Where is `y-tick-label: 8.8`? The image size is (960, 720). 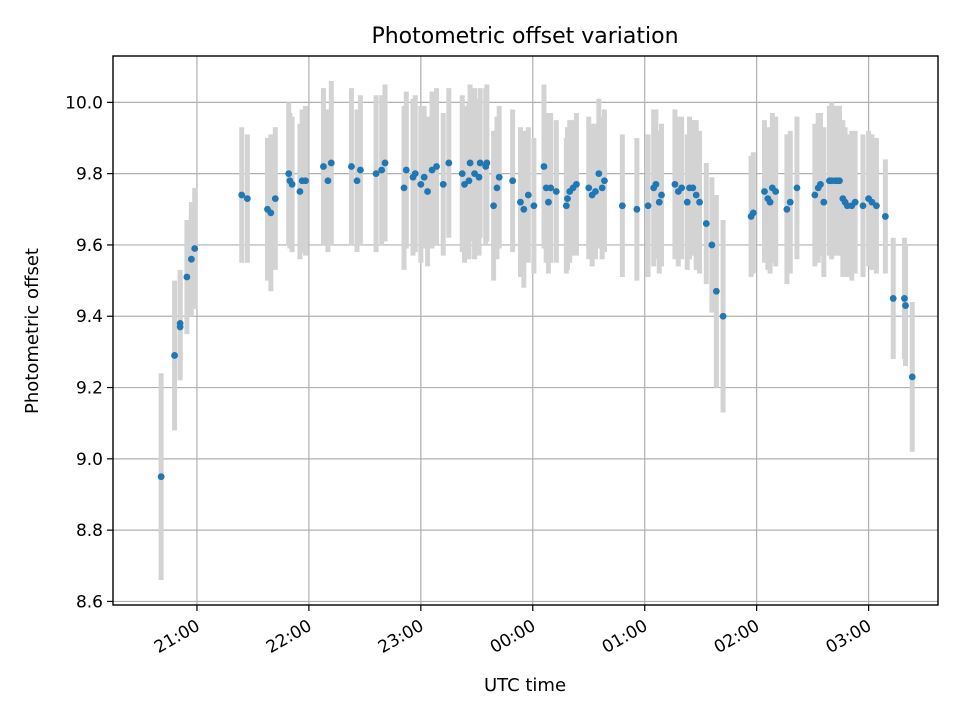
y-tick-label: 8.8 is located at coordinates (89, 531).